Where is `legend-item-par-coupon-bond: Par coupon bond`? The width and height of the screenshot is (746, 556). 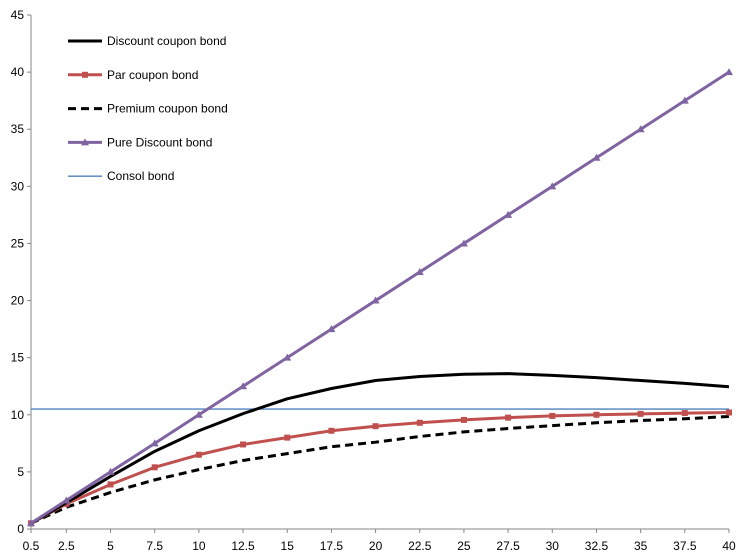
legend-item-par-coupon-bond: Par coupon bond is located at coordinates (133, 75).